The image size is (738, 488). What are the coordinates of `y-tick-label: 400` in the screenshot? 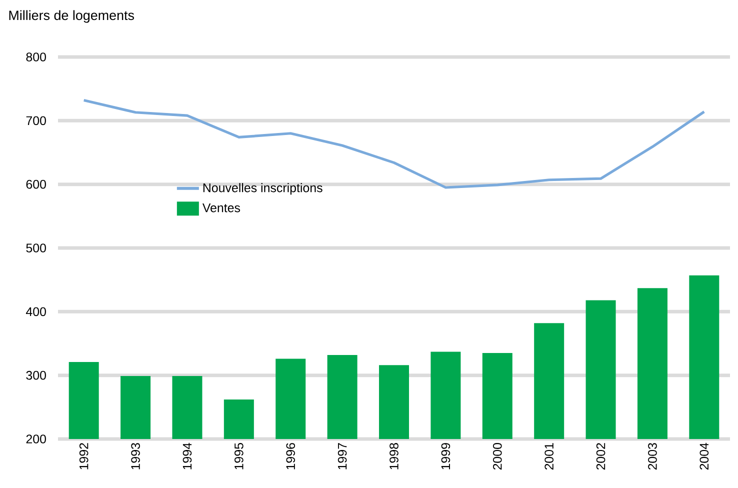 It's located at (36, 311).